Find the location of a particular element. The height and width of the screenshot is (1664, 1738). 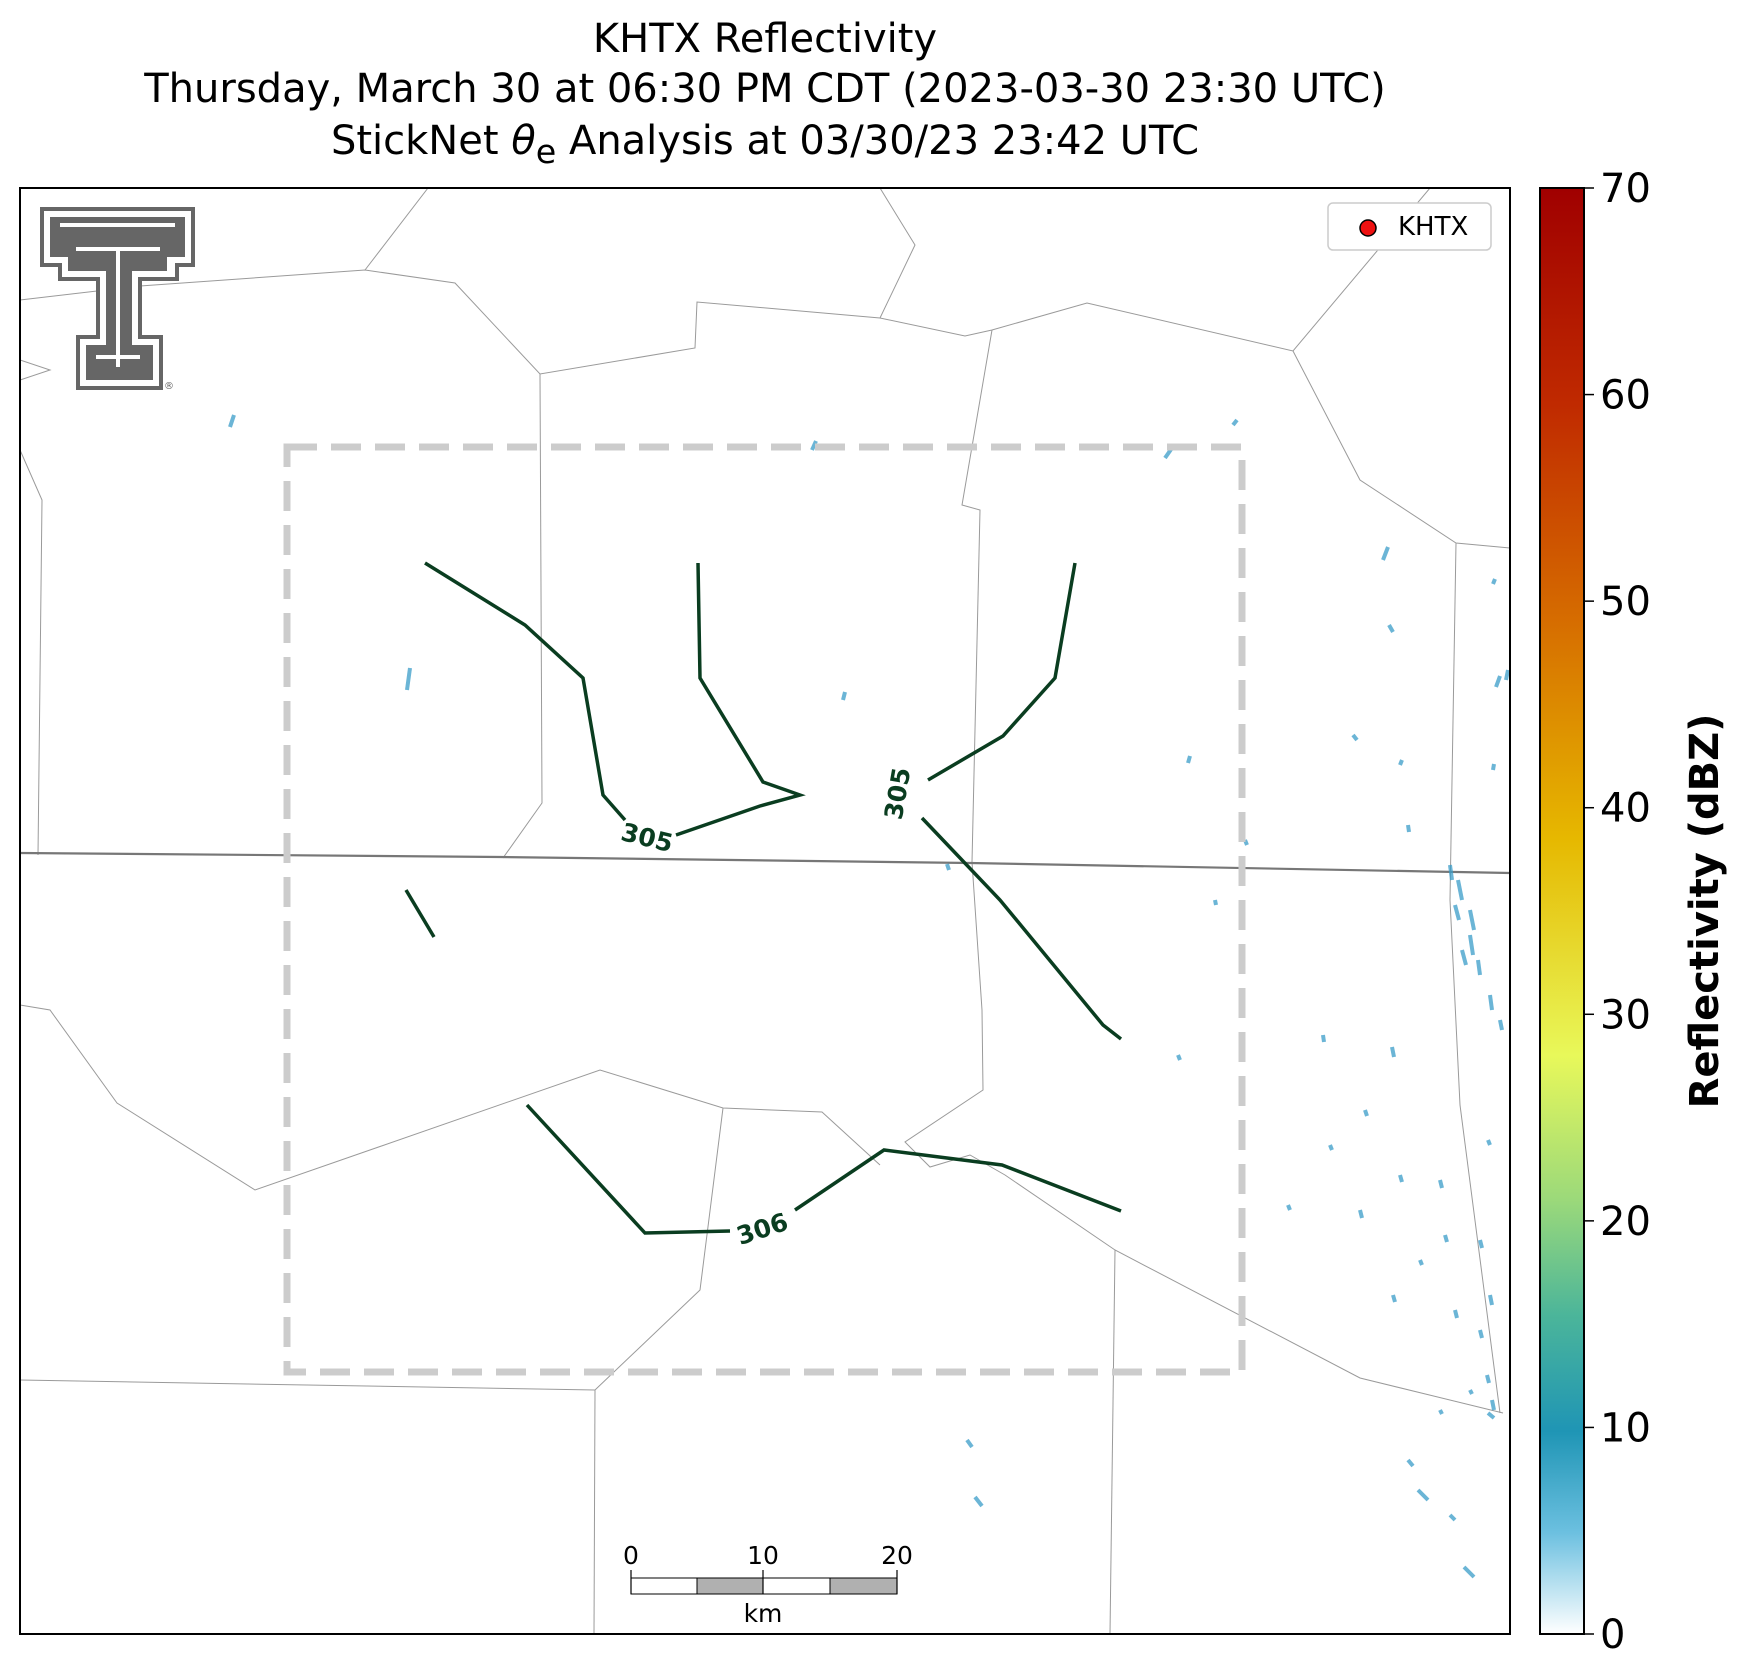

legend-box is located at coordinates (1409, 226).